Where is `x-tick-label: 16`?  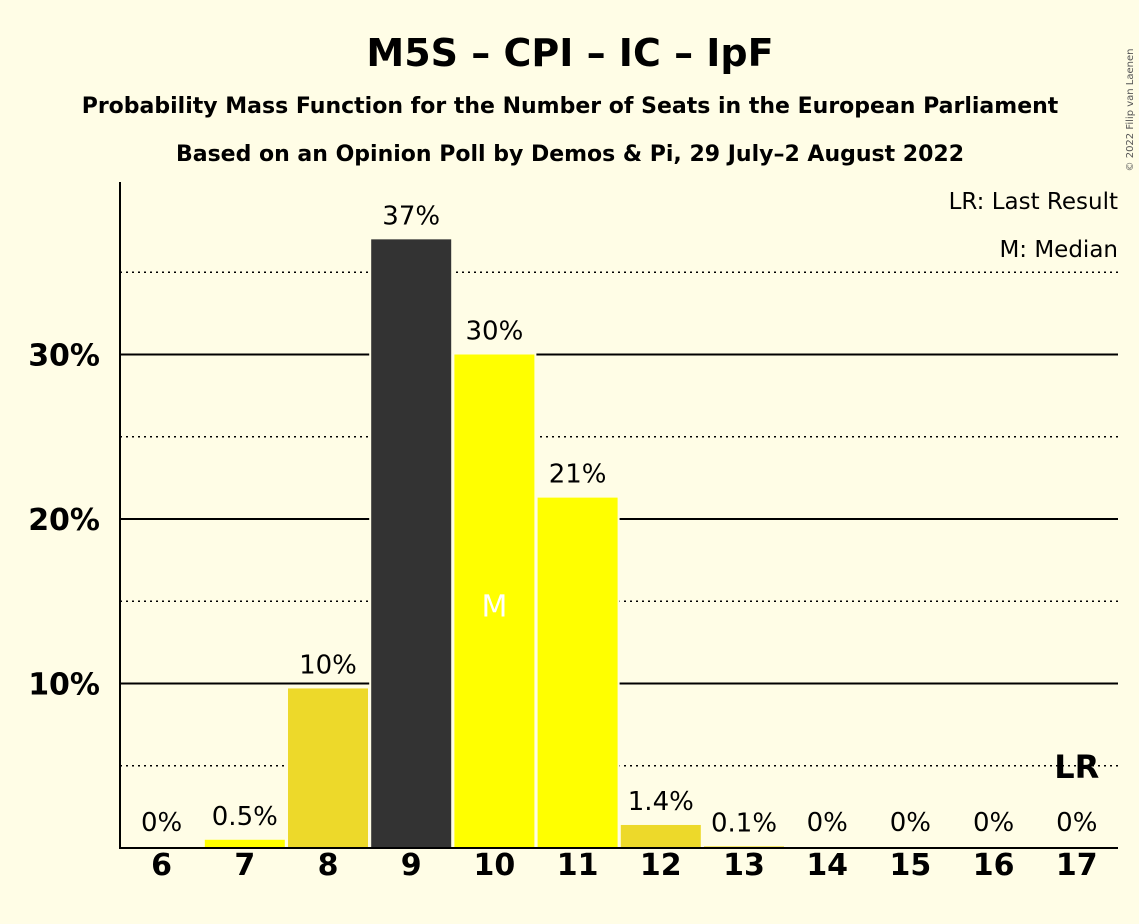
x-tick-label: 16 is located at coordinates (994, 865).